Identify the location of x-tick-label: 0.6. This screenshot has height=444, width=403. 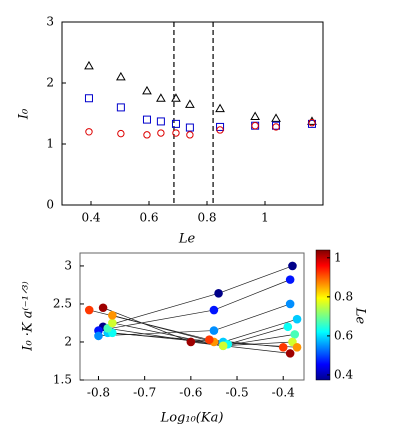
(148, 218).